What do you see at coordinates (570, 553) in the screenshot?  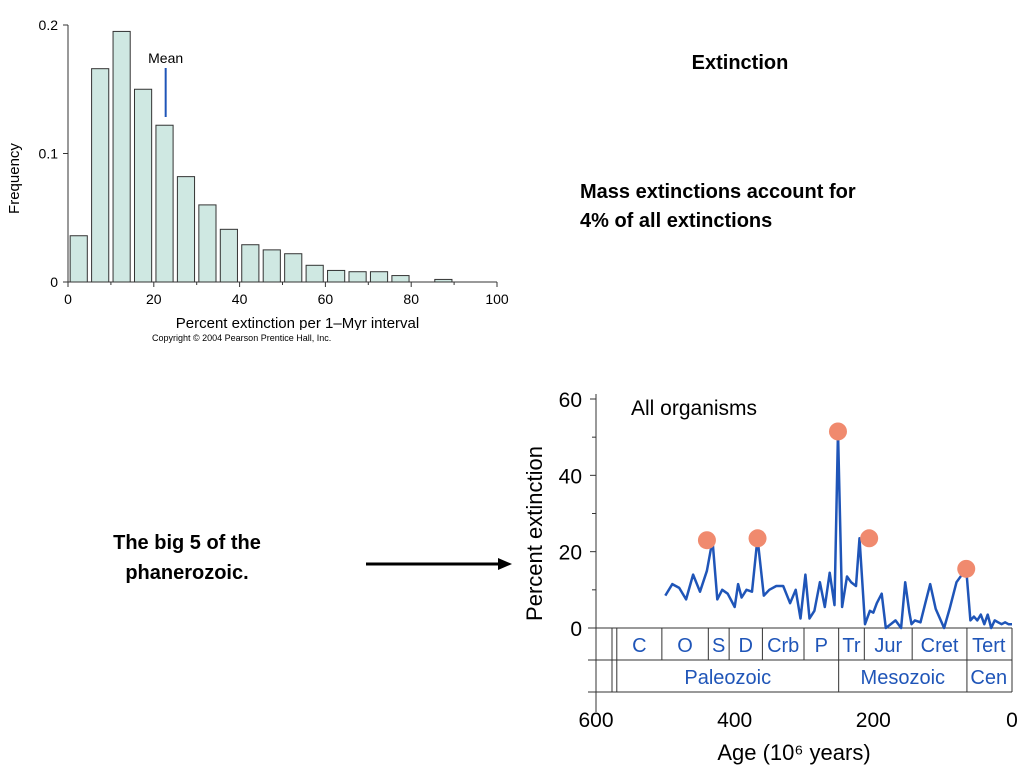 I see `y-tick-label: 20` at bounding box center [570, 553].